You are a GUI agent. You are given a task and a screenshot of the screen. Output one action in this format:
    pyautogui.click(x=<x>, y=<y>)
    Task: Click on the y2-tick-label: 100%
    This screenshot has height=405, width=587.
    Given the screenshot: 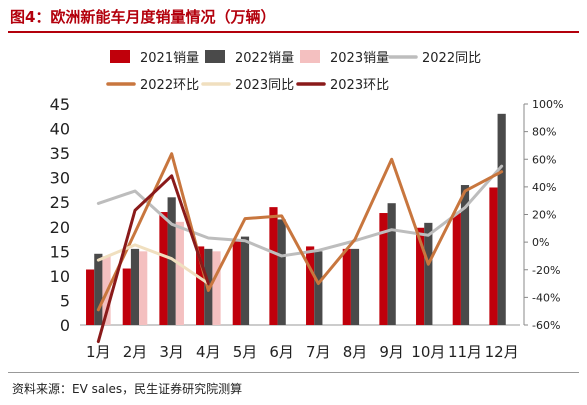 What is the action you would take?
    pyautogui.click(x=547, y=104)
    